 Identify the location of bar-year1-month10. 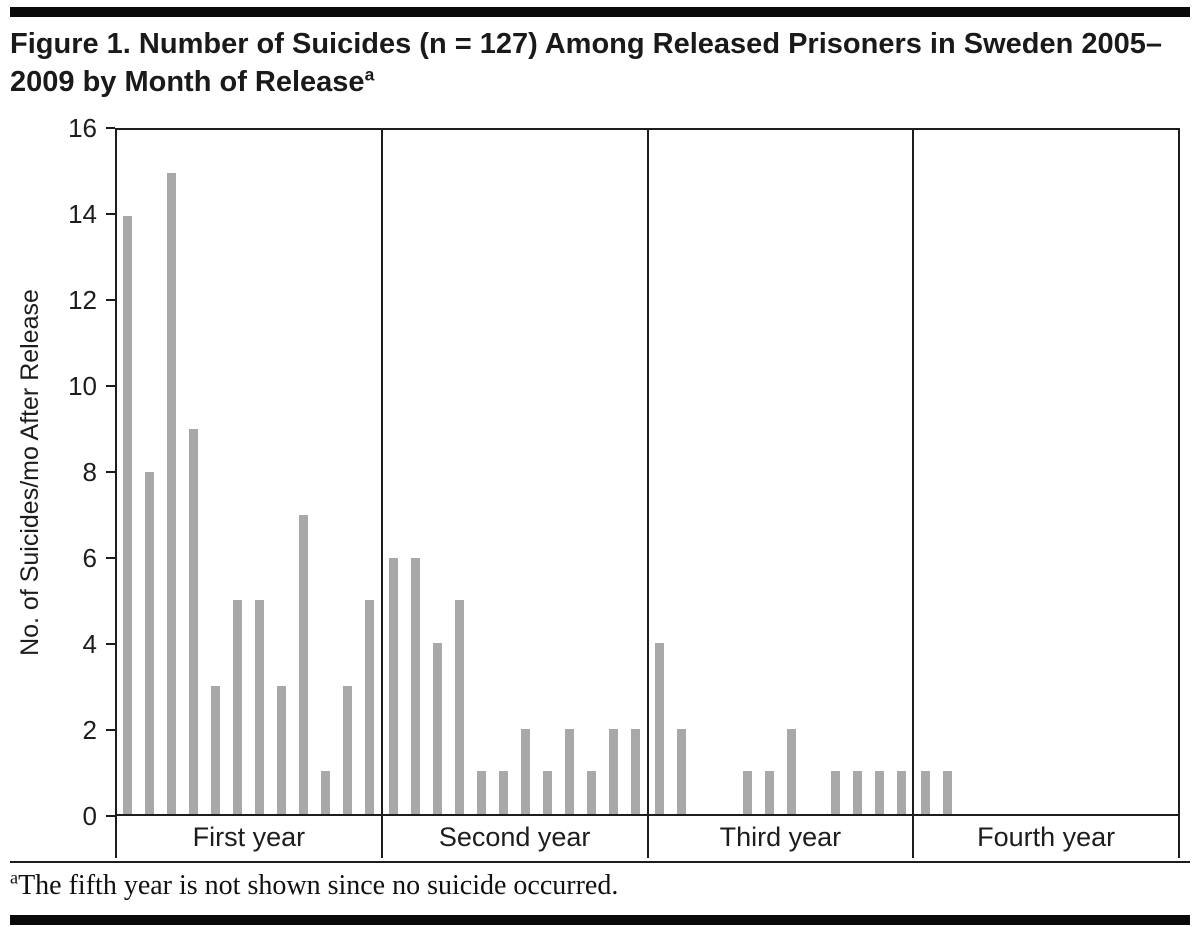
(326, 792).